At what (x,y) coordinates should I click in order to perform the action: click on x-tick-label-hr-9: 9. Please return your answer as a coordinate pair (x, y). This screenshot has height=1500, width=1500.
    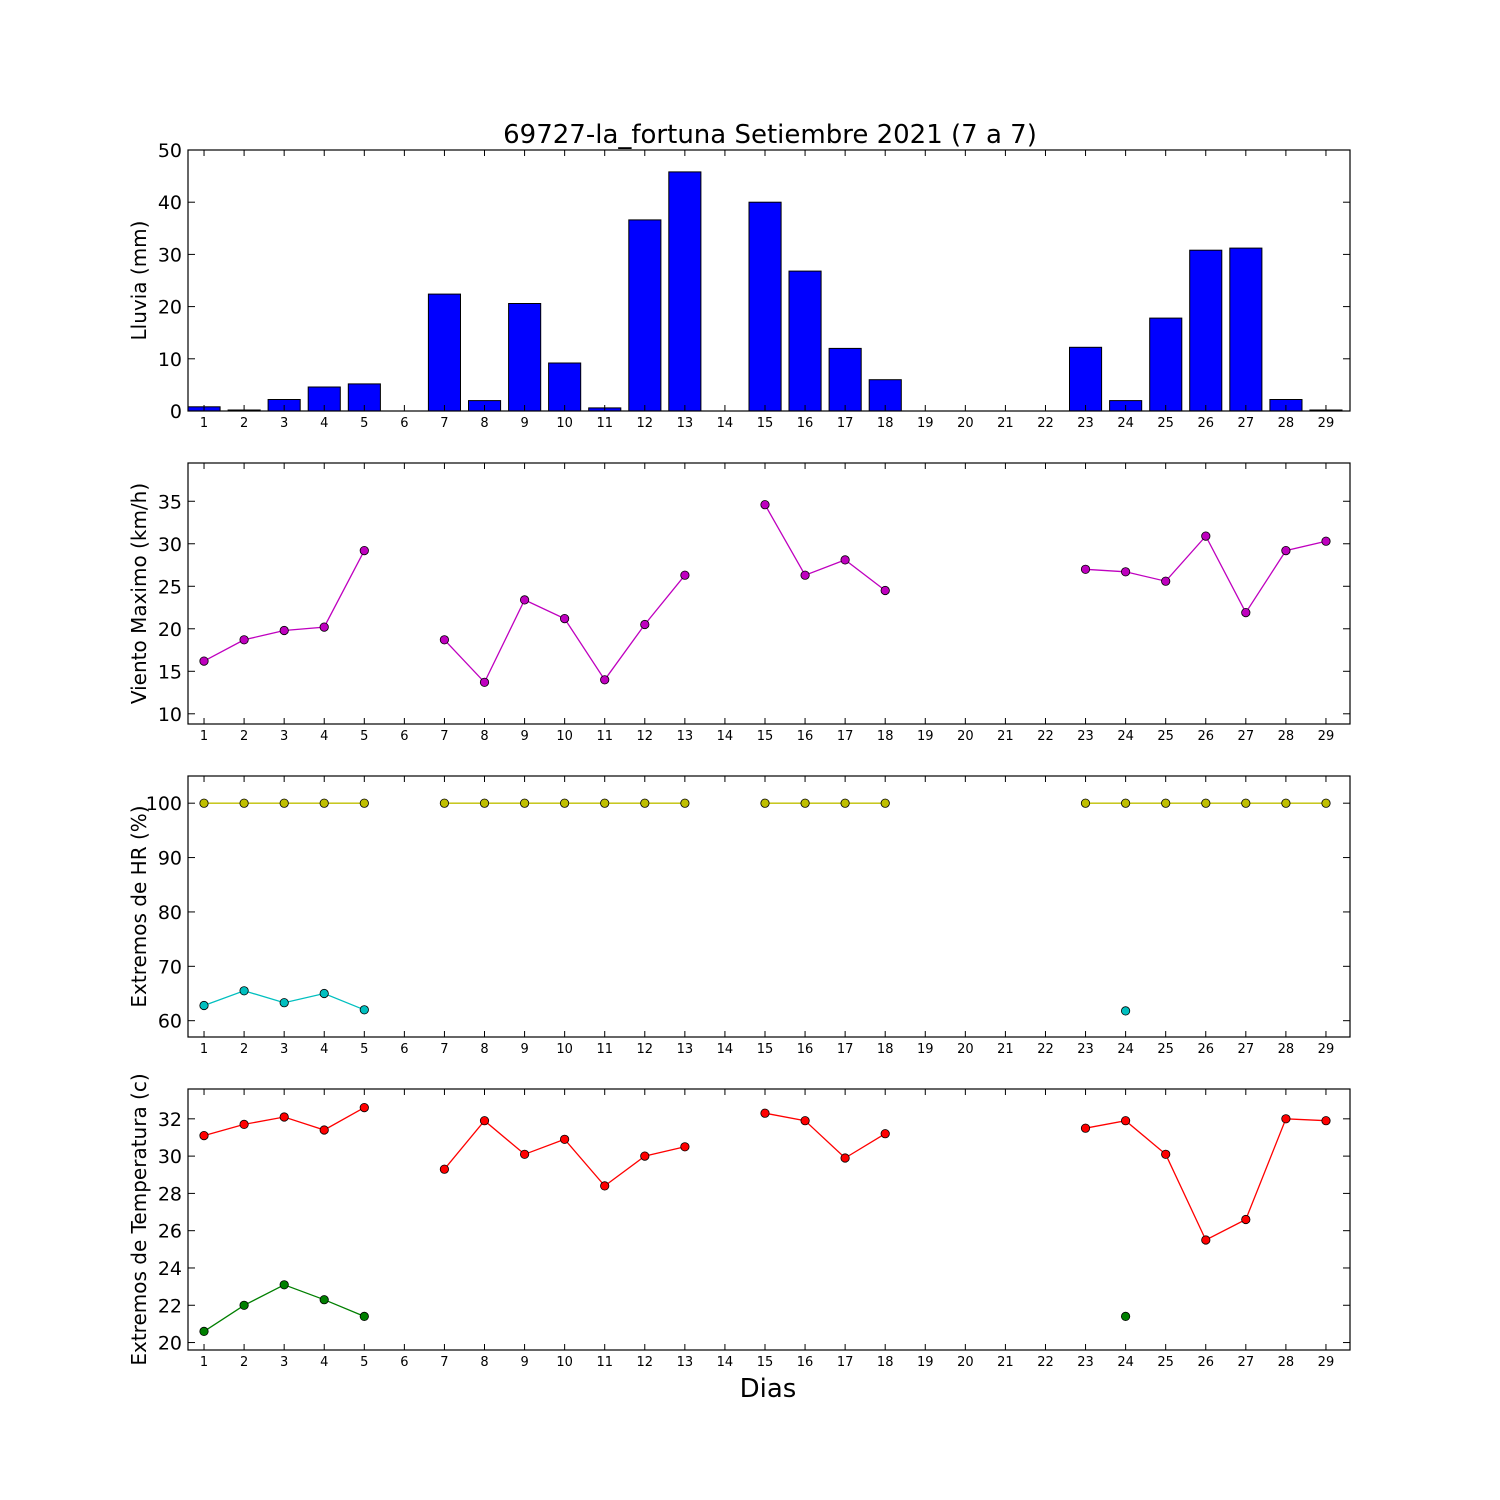
    Looking at the image, I should click on (524, 1049).